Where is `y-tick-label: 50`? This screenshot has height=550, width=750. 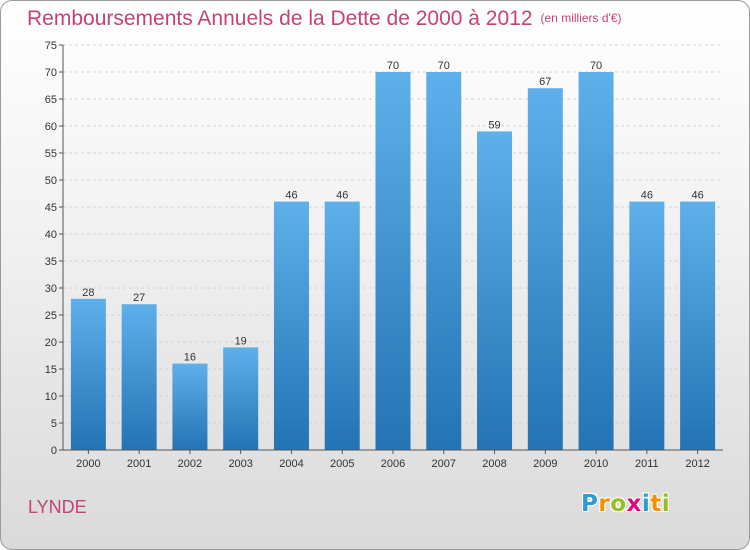
y-tick-label: 50 is located at coordinates (51, 181).